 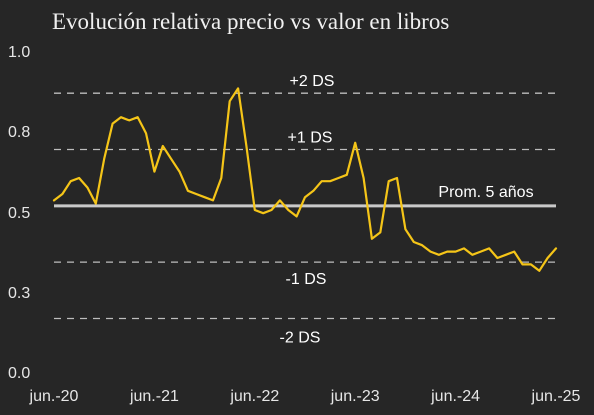 What do you see at coordinates (54, 396) in the screenshot?
I see `x-tick-label: jun.-20` at bounding box center [54, 396].